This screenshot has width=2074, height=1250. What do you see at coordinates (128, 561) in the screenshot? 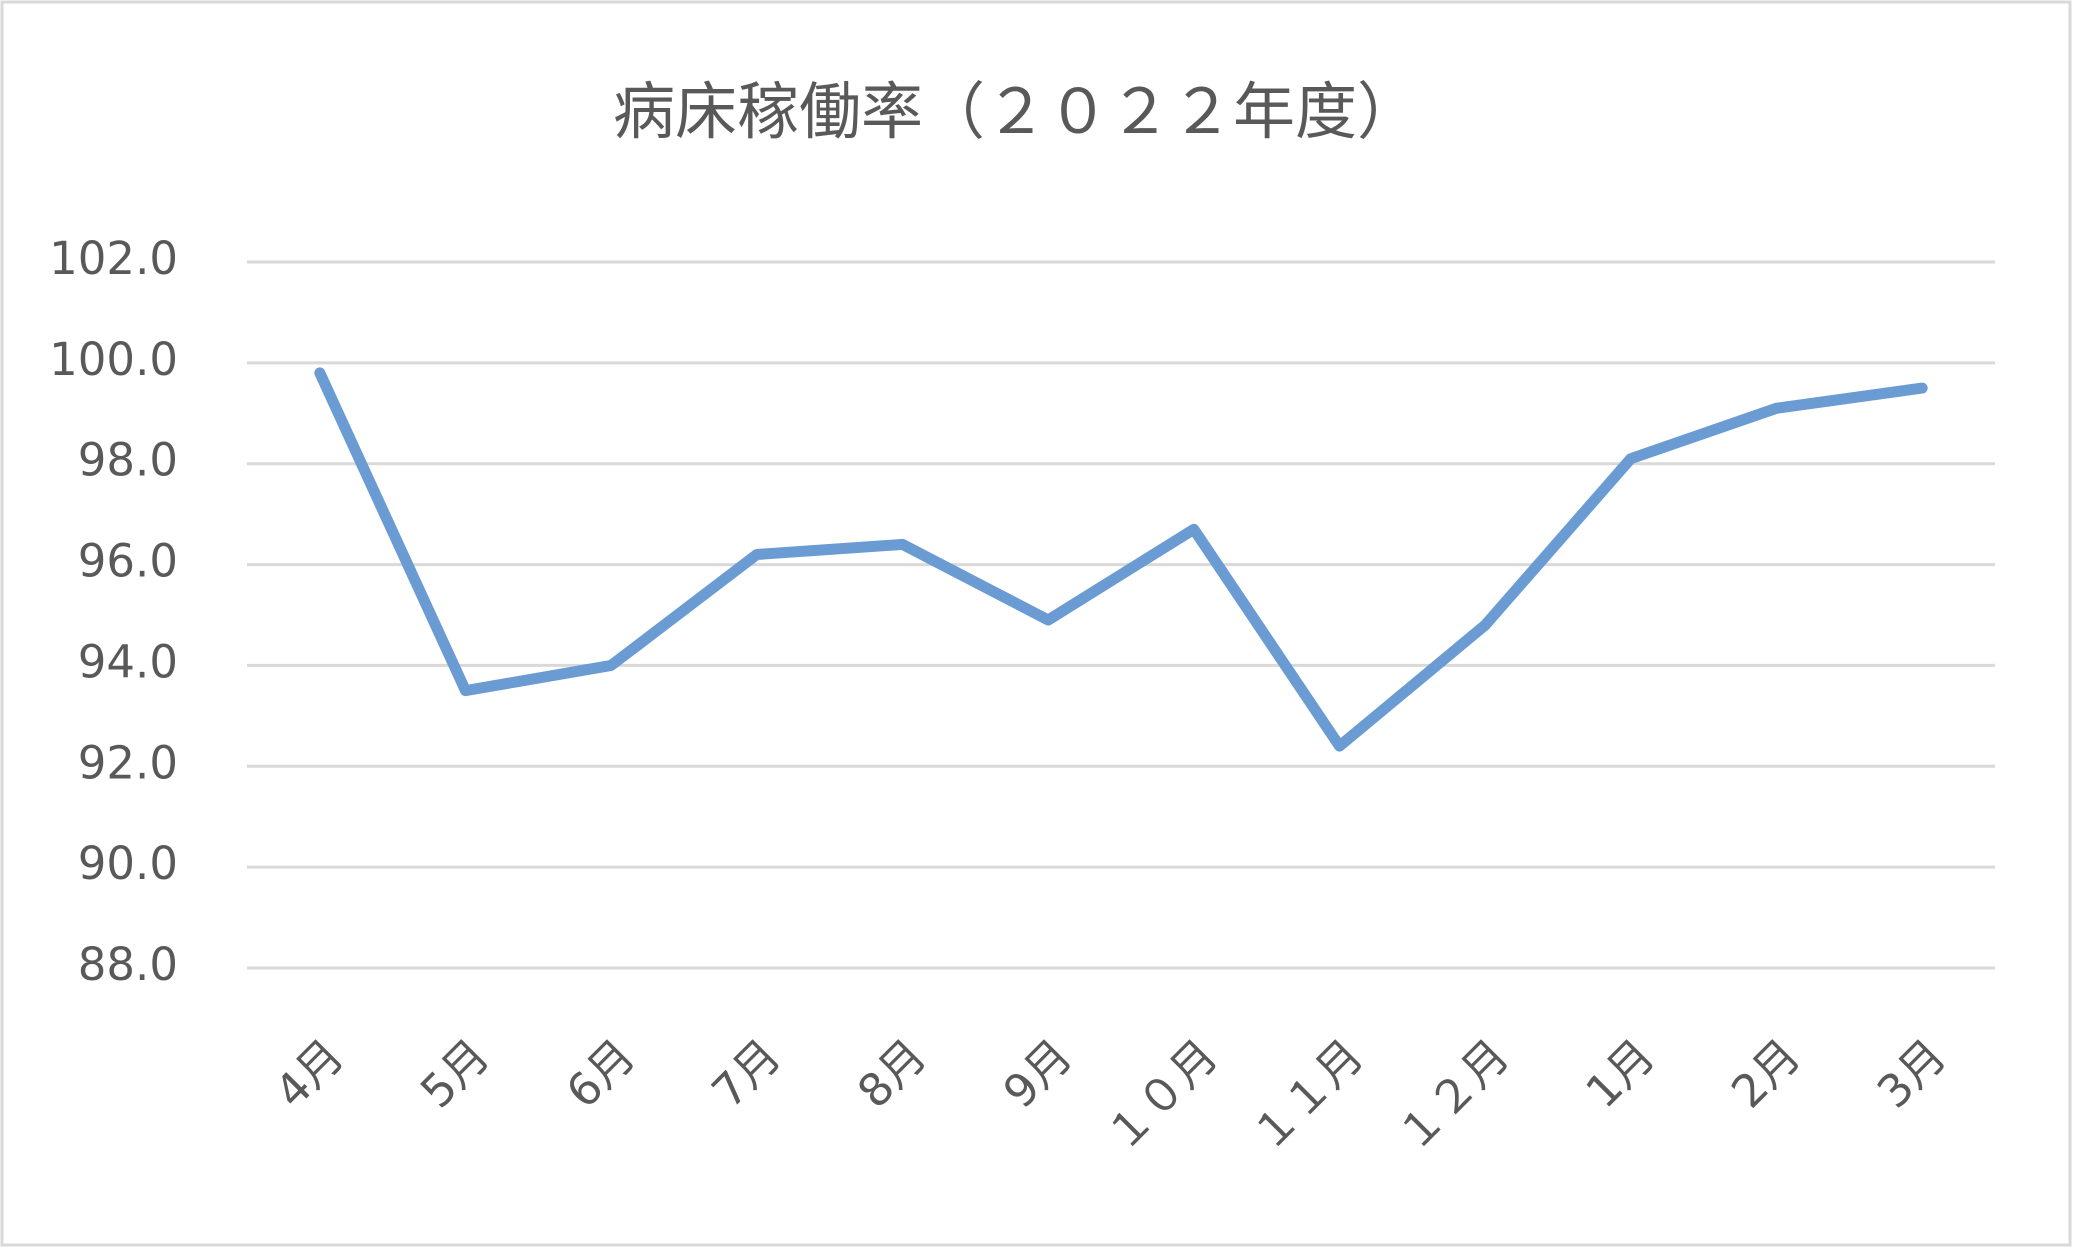
I see `y-tick-label: 96.0` at bounding box center [128, 561].